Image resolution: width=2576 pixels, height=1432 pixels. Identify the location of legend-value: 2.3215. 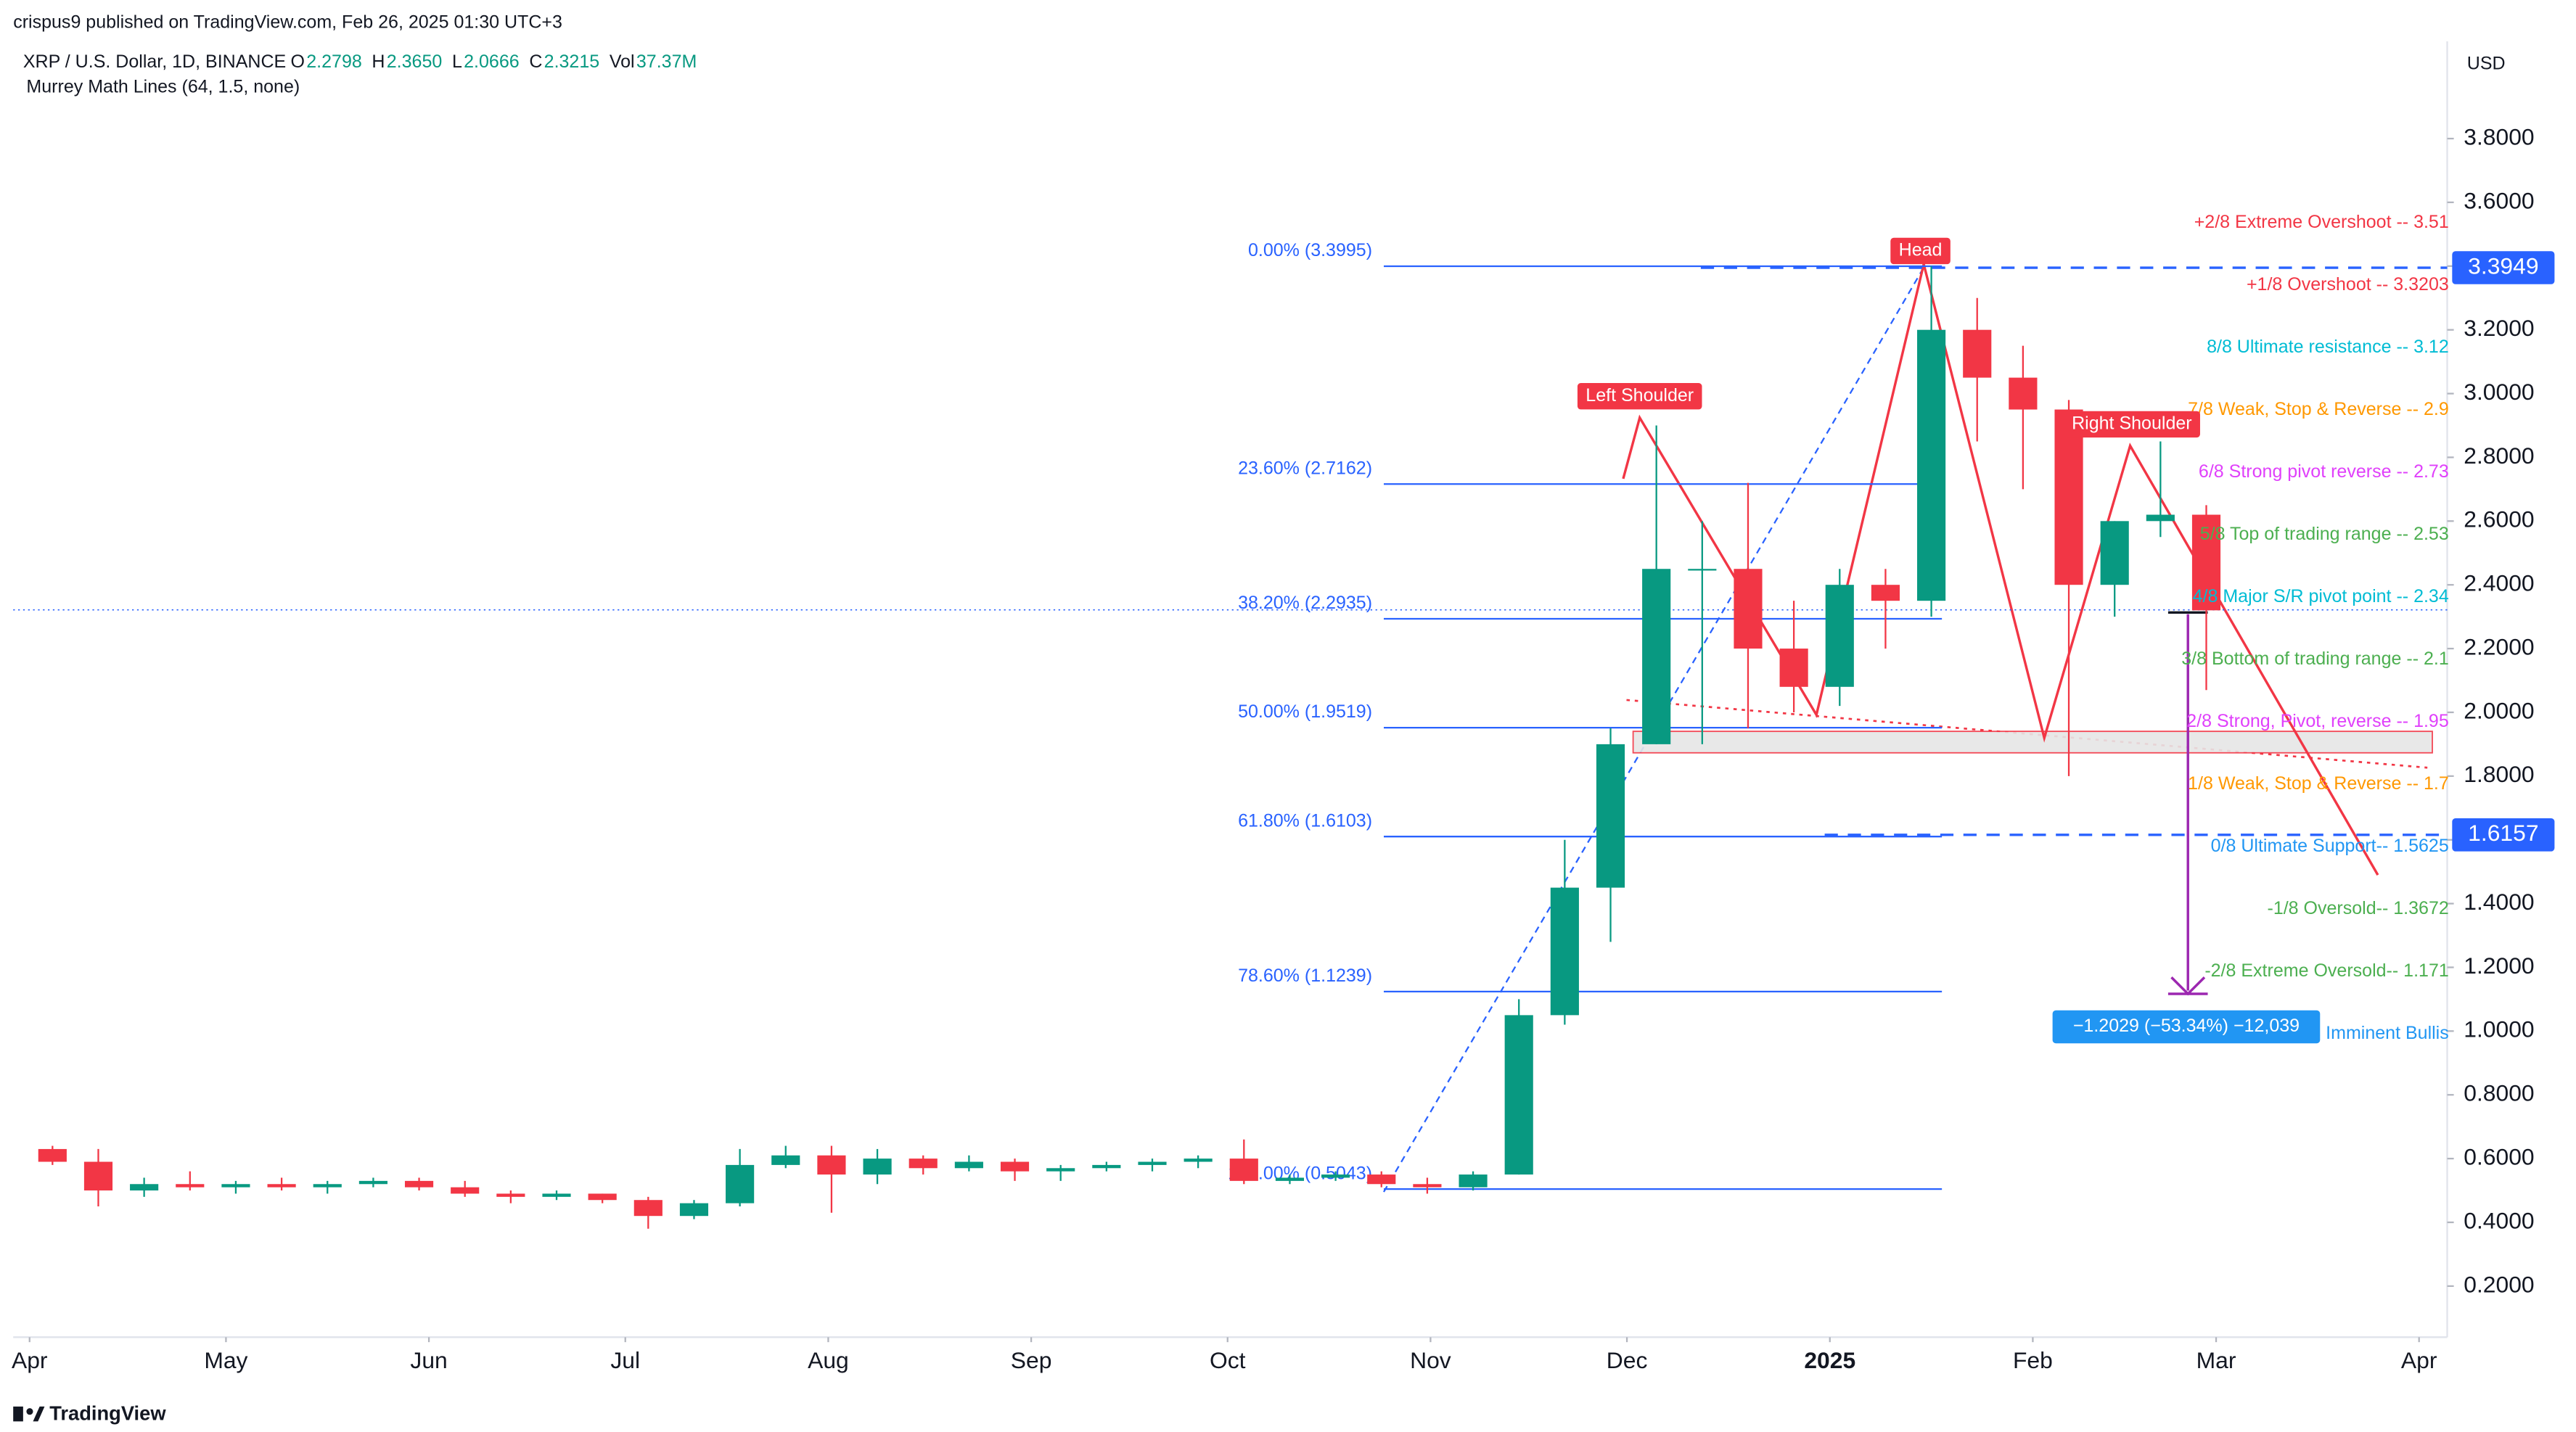
(572, 62).